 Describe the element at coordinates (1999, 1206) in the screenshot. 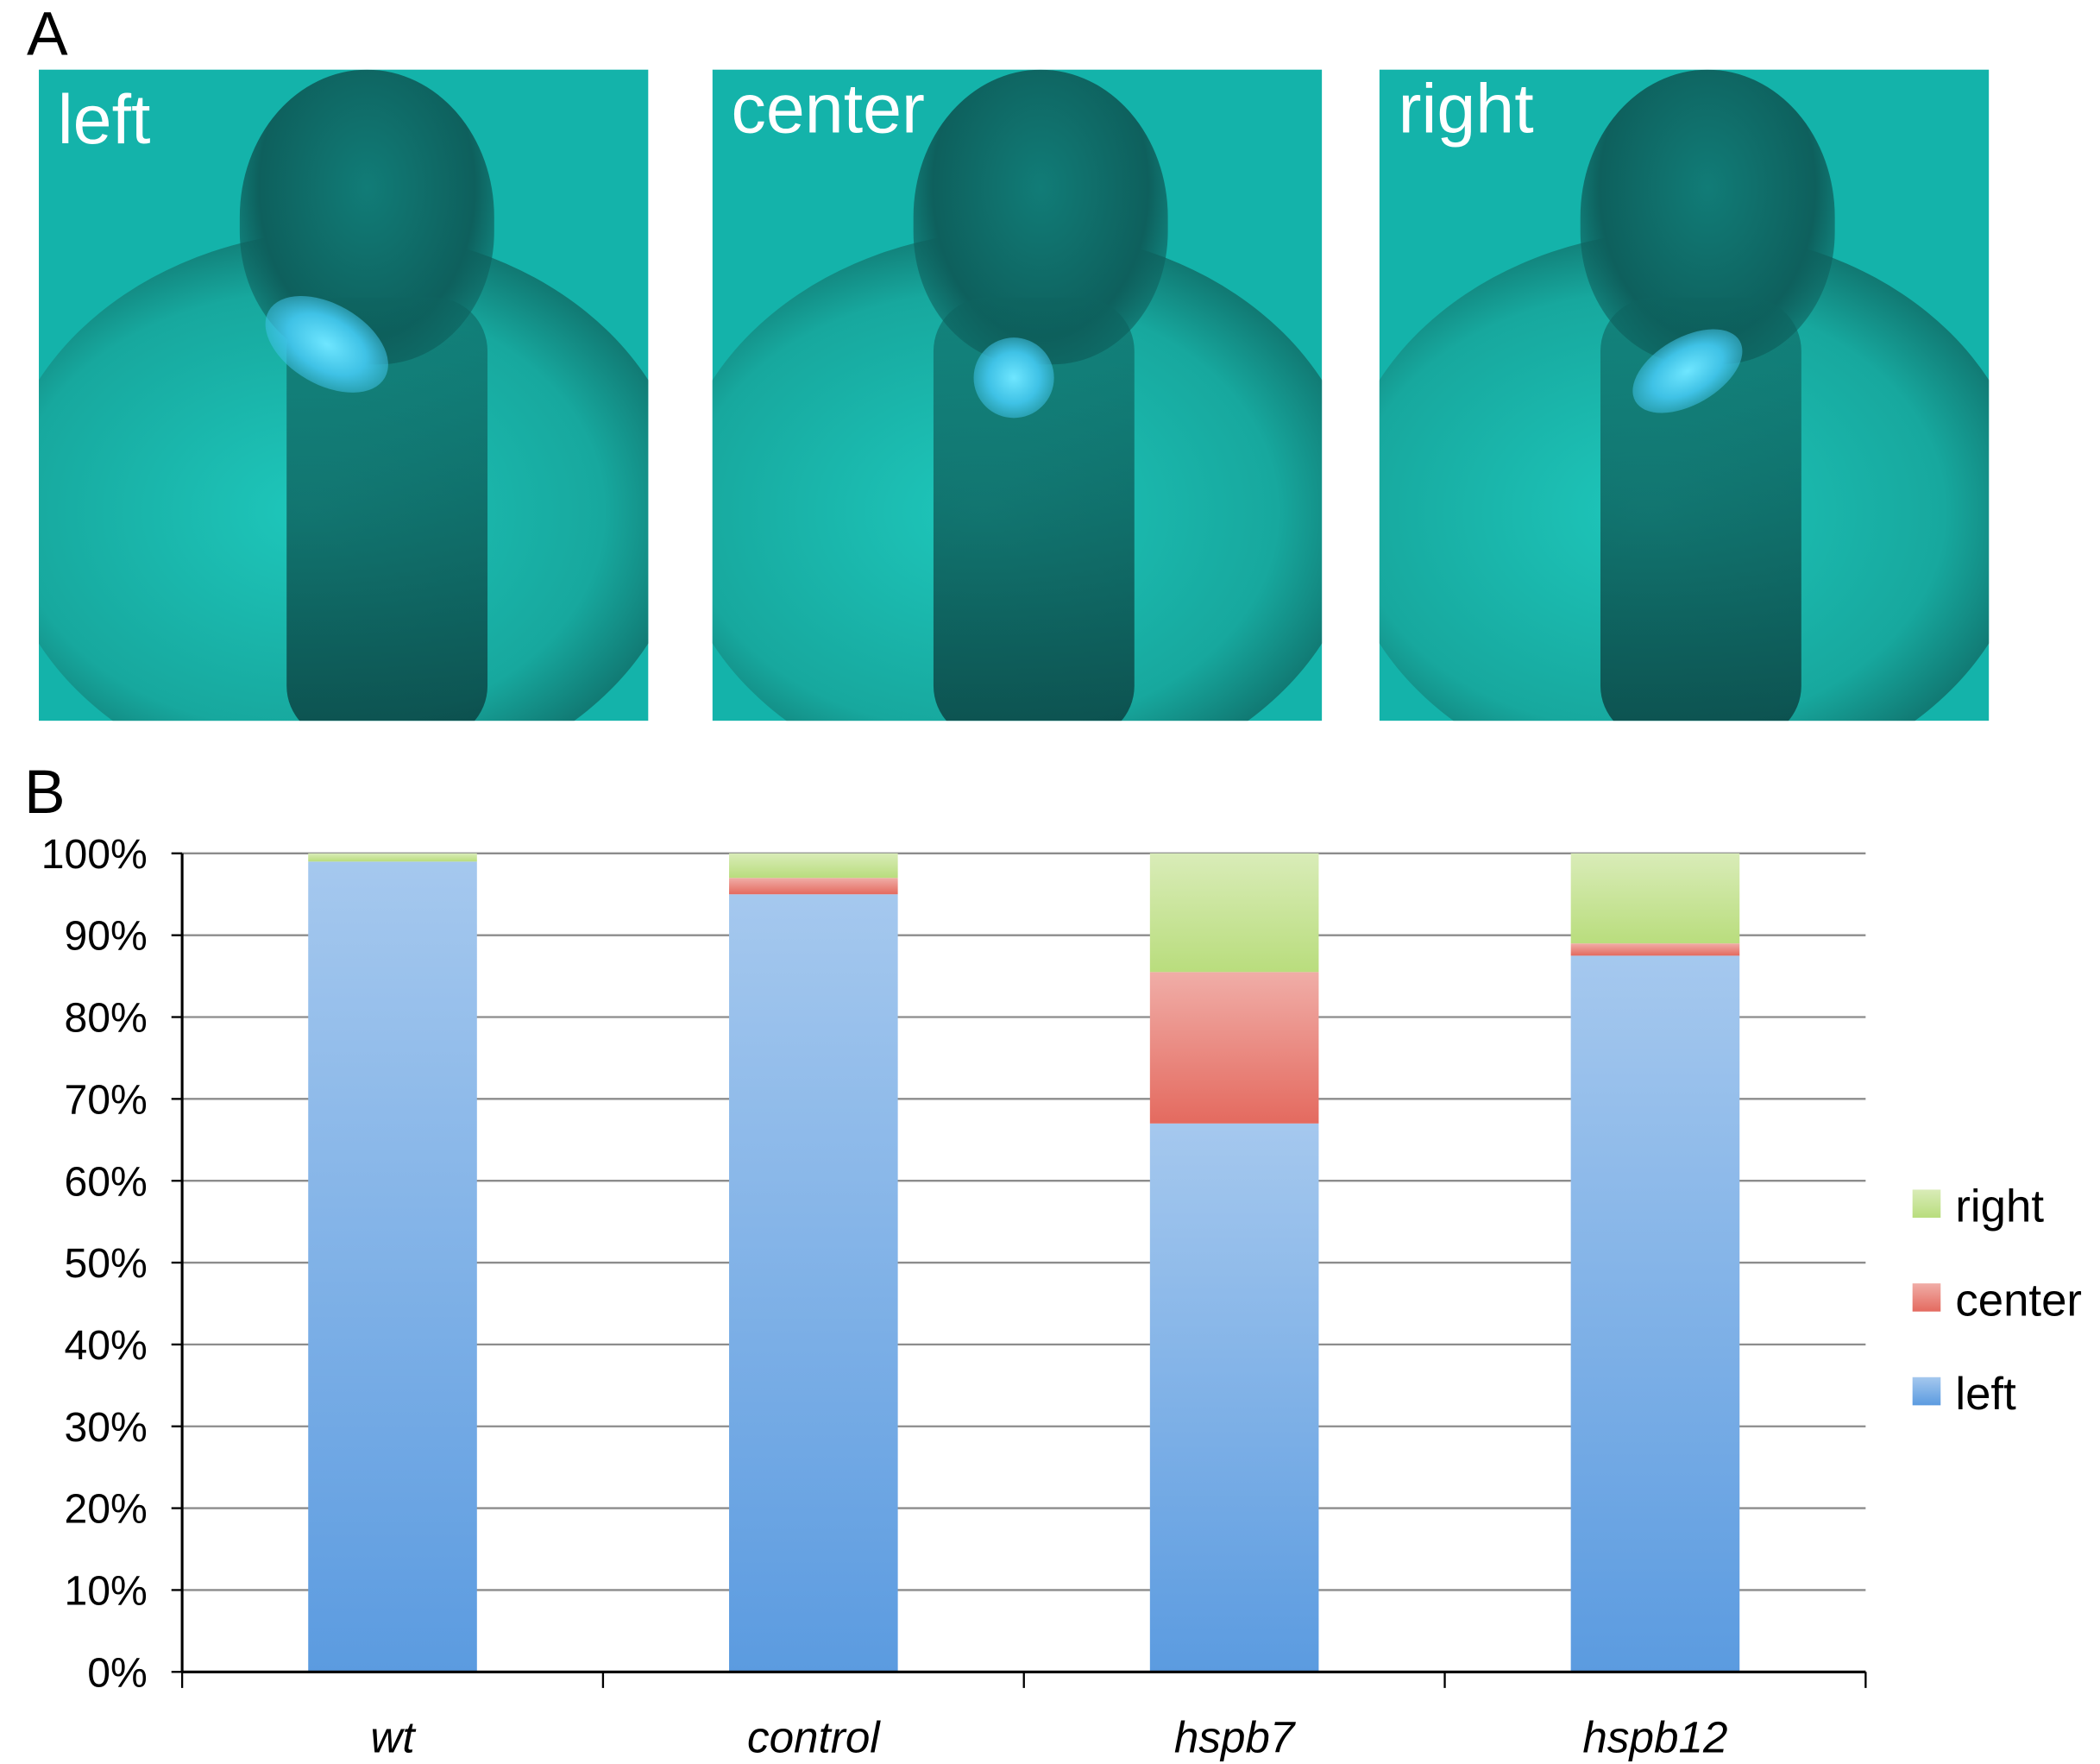

I see `legend-label: right` at that location.